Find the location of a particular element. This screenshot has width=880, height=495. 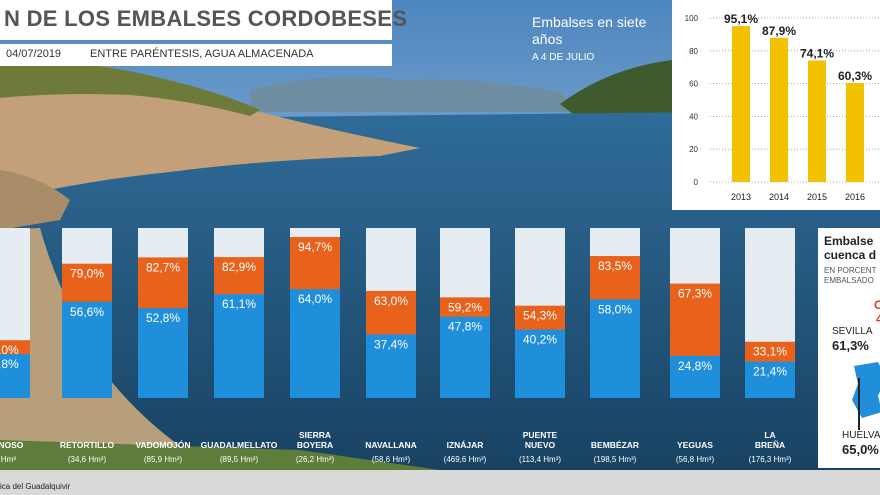

reservoir-volume: (113,4 Hm³) is located at coordinates (540, 459).